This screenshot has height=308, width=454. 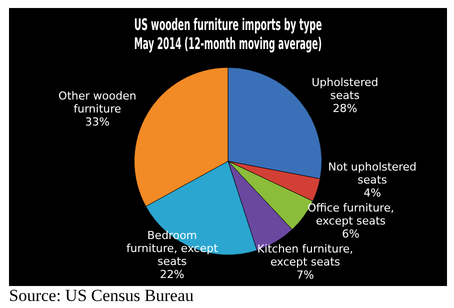 What do you see at coordinates (350, 214) in the screenshot?
I see `slice-label: Office furniture, except seats` at bounding box center [350, 214].